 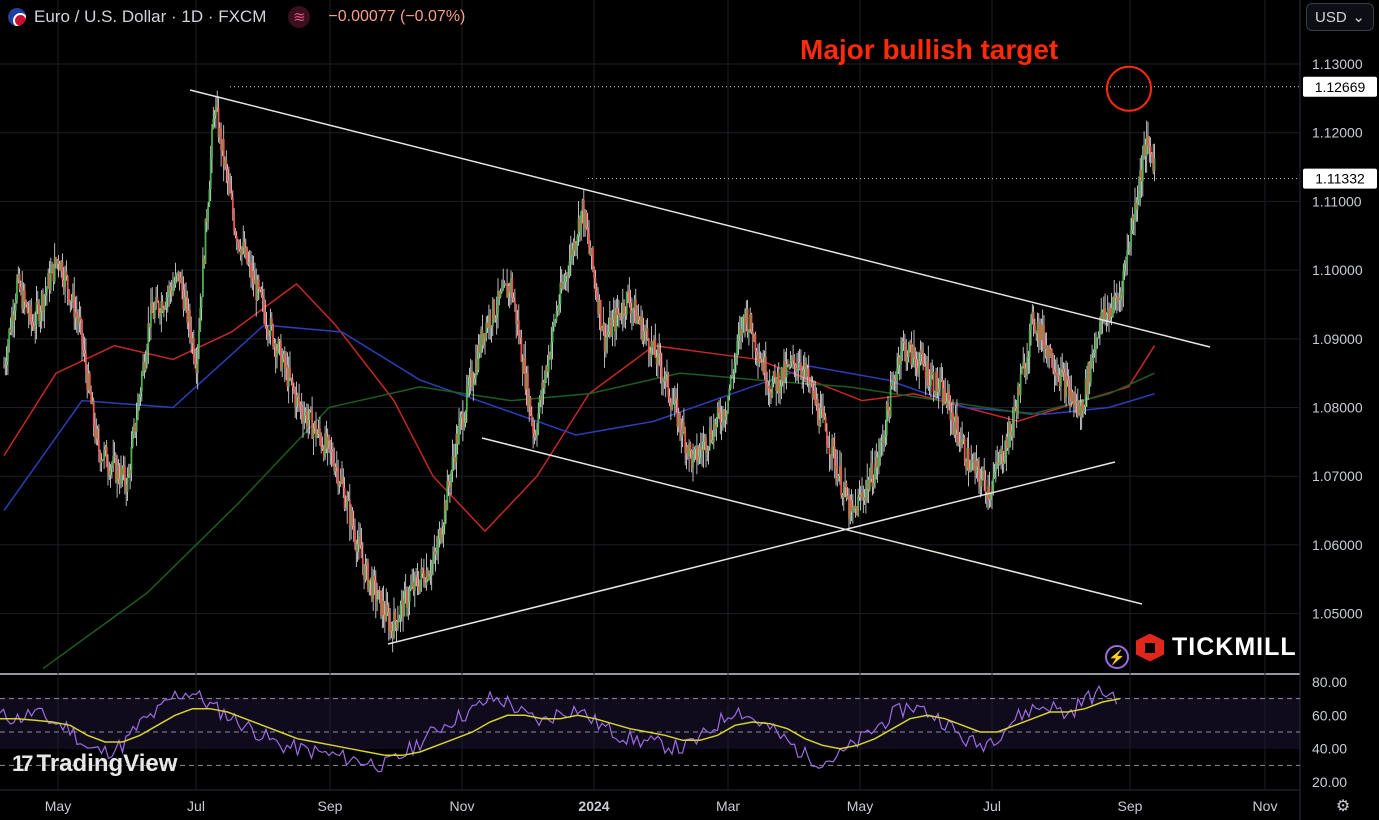 What do you see at coordinates (150, 16) in the screenshot?
I see `symbol-title: Euro / U.S. Dollar · 1D · FXCM` at bounding box center [150, 16].